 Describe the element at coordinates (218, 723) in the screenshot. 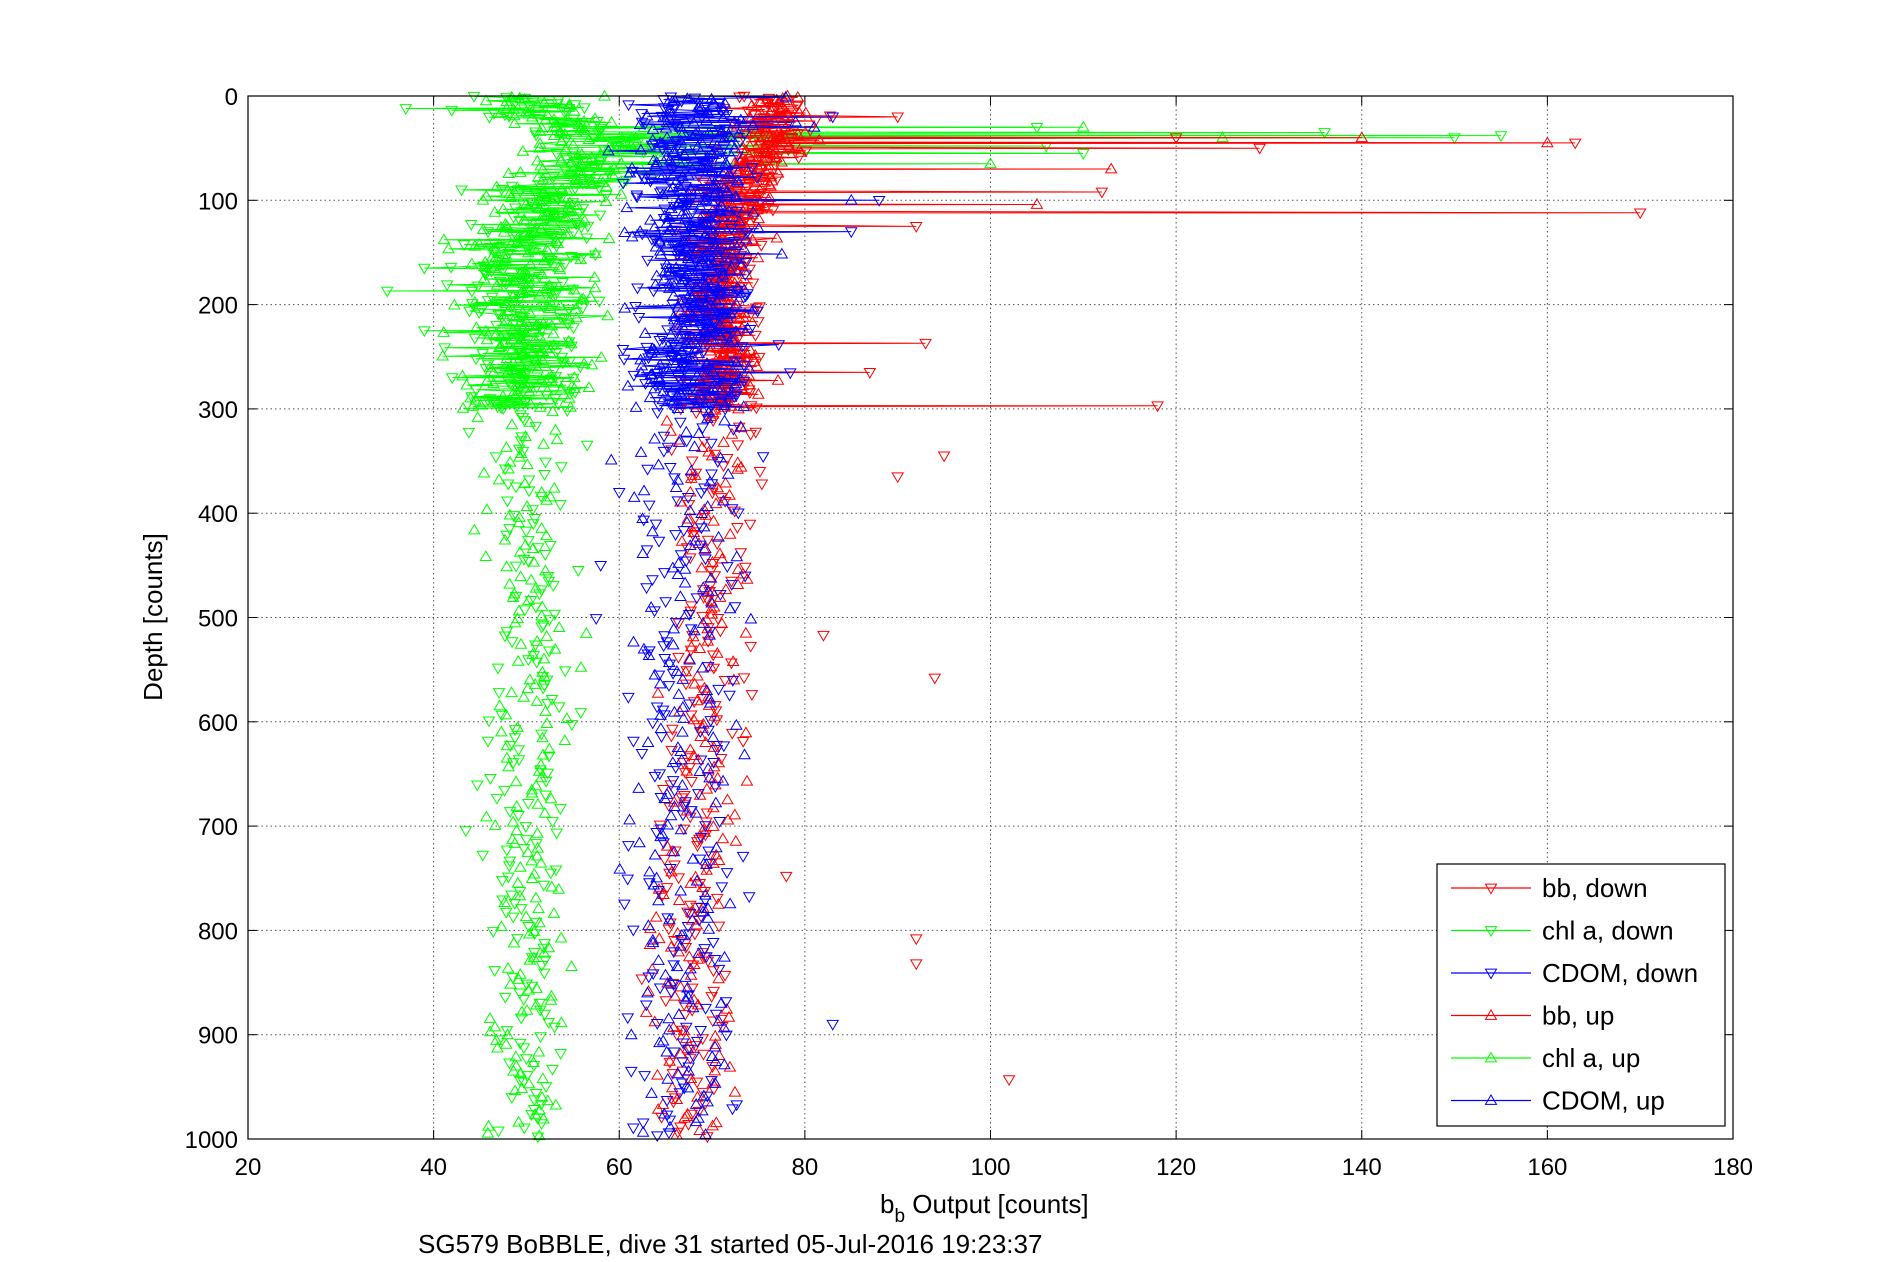

I see `y-tick-label: 600` at that location.